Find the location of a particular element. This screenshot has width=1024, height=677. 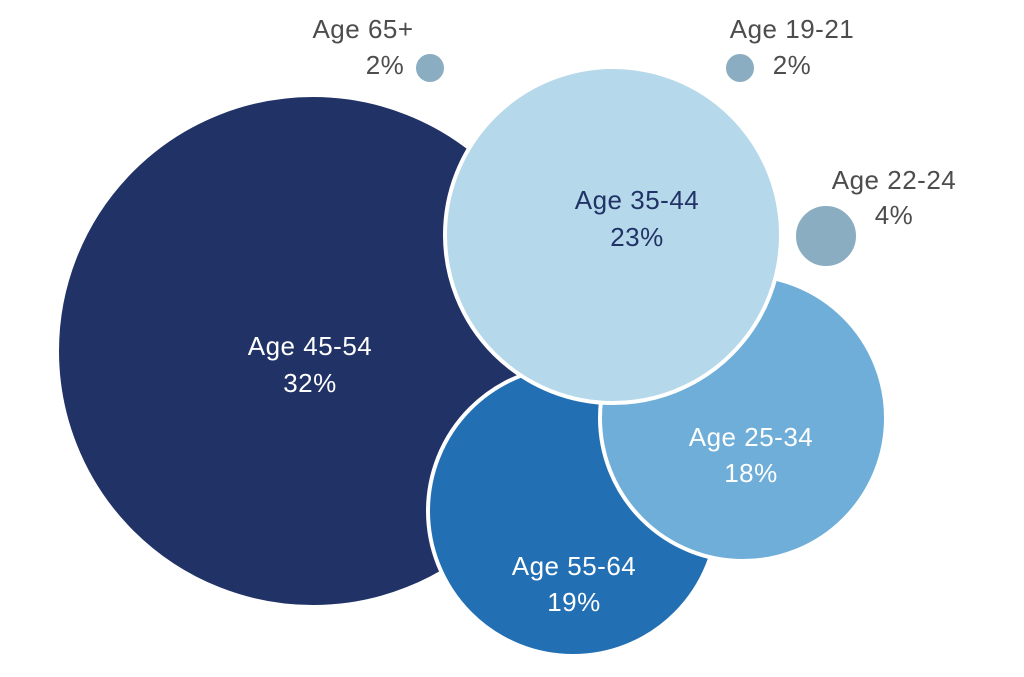

label-age-25-34: Age 25-34 is located at coordinates (751, 437).